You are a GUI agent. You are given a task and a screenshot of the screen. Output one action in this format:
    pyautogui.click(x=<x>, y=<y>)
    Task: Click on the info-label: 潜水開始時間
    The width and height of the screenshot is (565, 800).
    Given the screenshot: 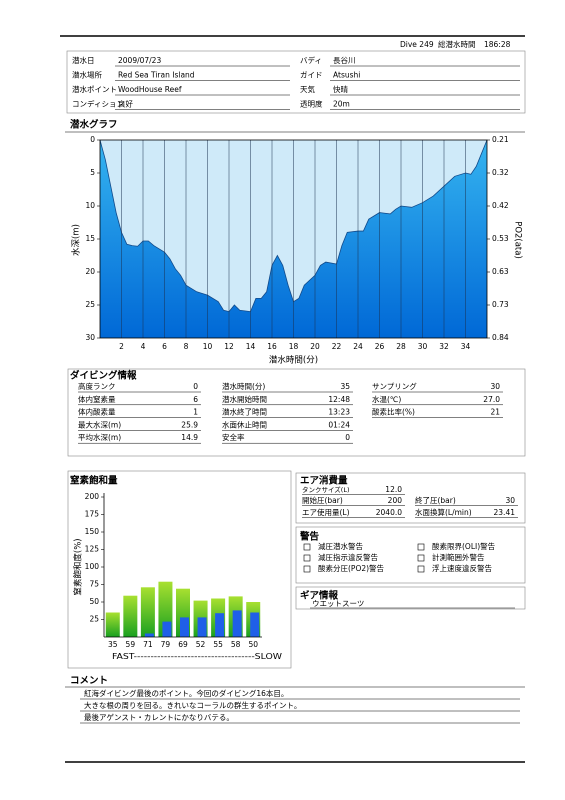 What is the action you would take?
    pyautogui.click(x=244, y=399)
    